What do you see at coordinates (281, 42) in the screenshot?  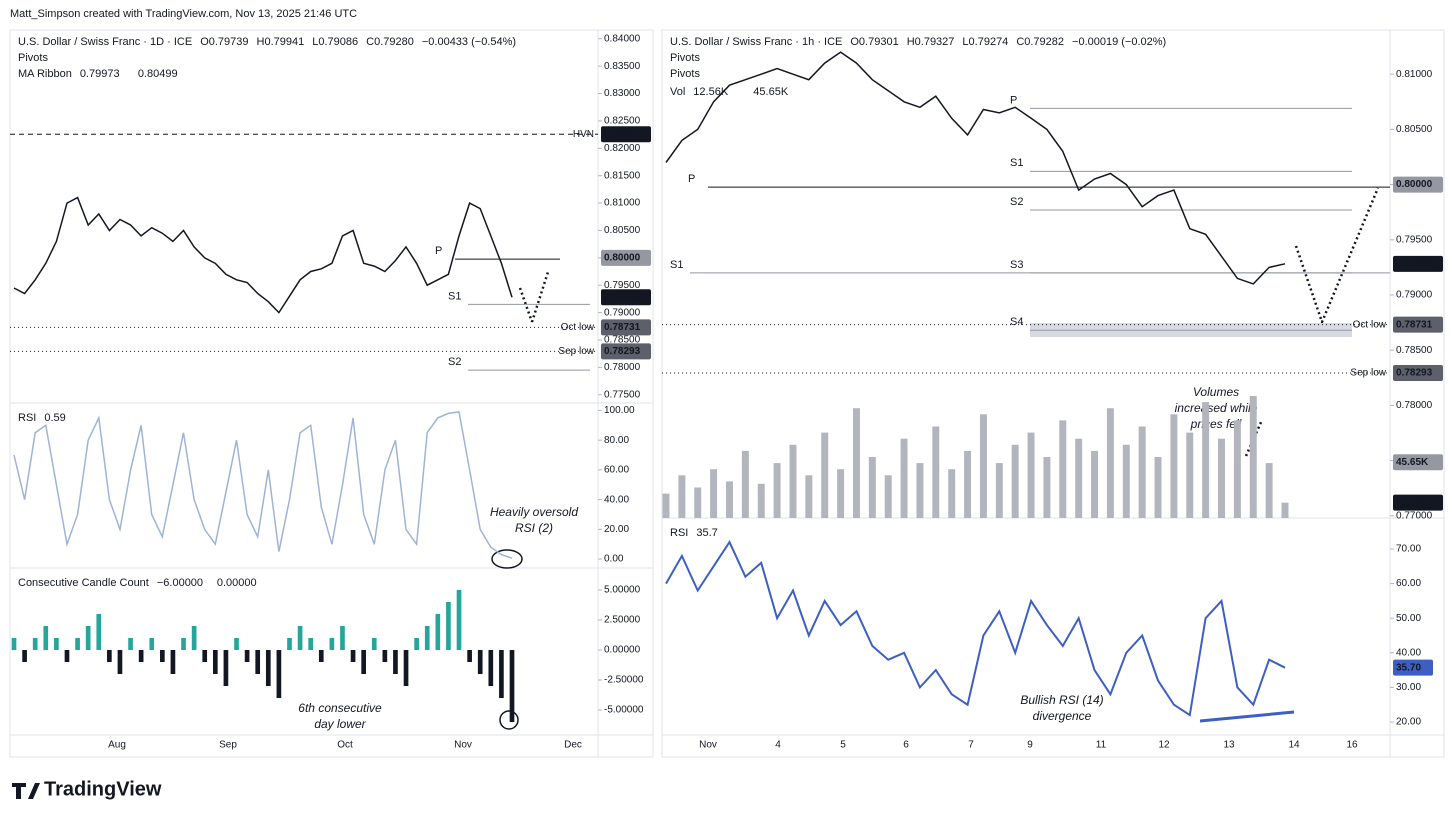 I see `legend-ohlc: H0.79941` at bounding box center [281, 42].